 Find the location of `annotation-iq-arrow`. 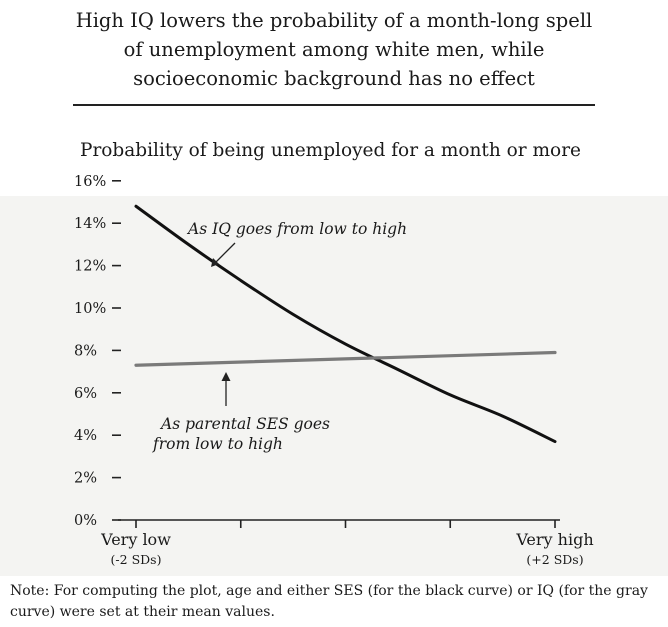

annotation-iq-arrow is located at coordinates (224, 253).